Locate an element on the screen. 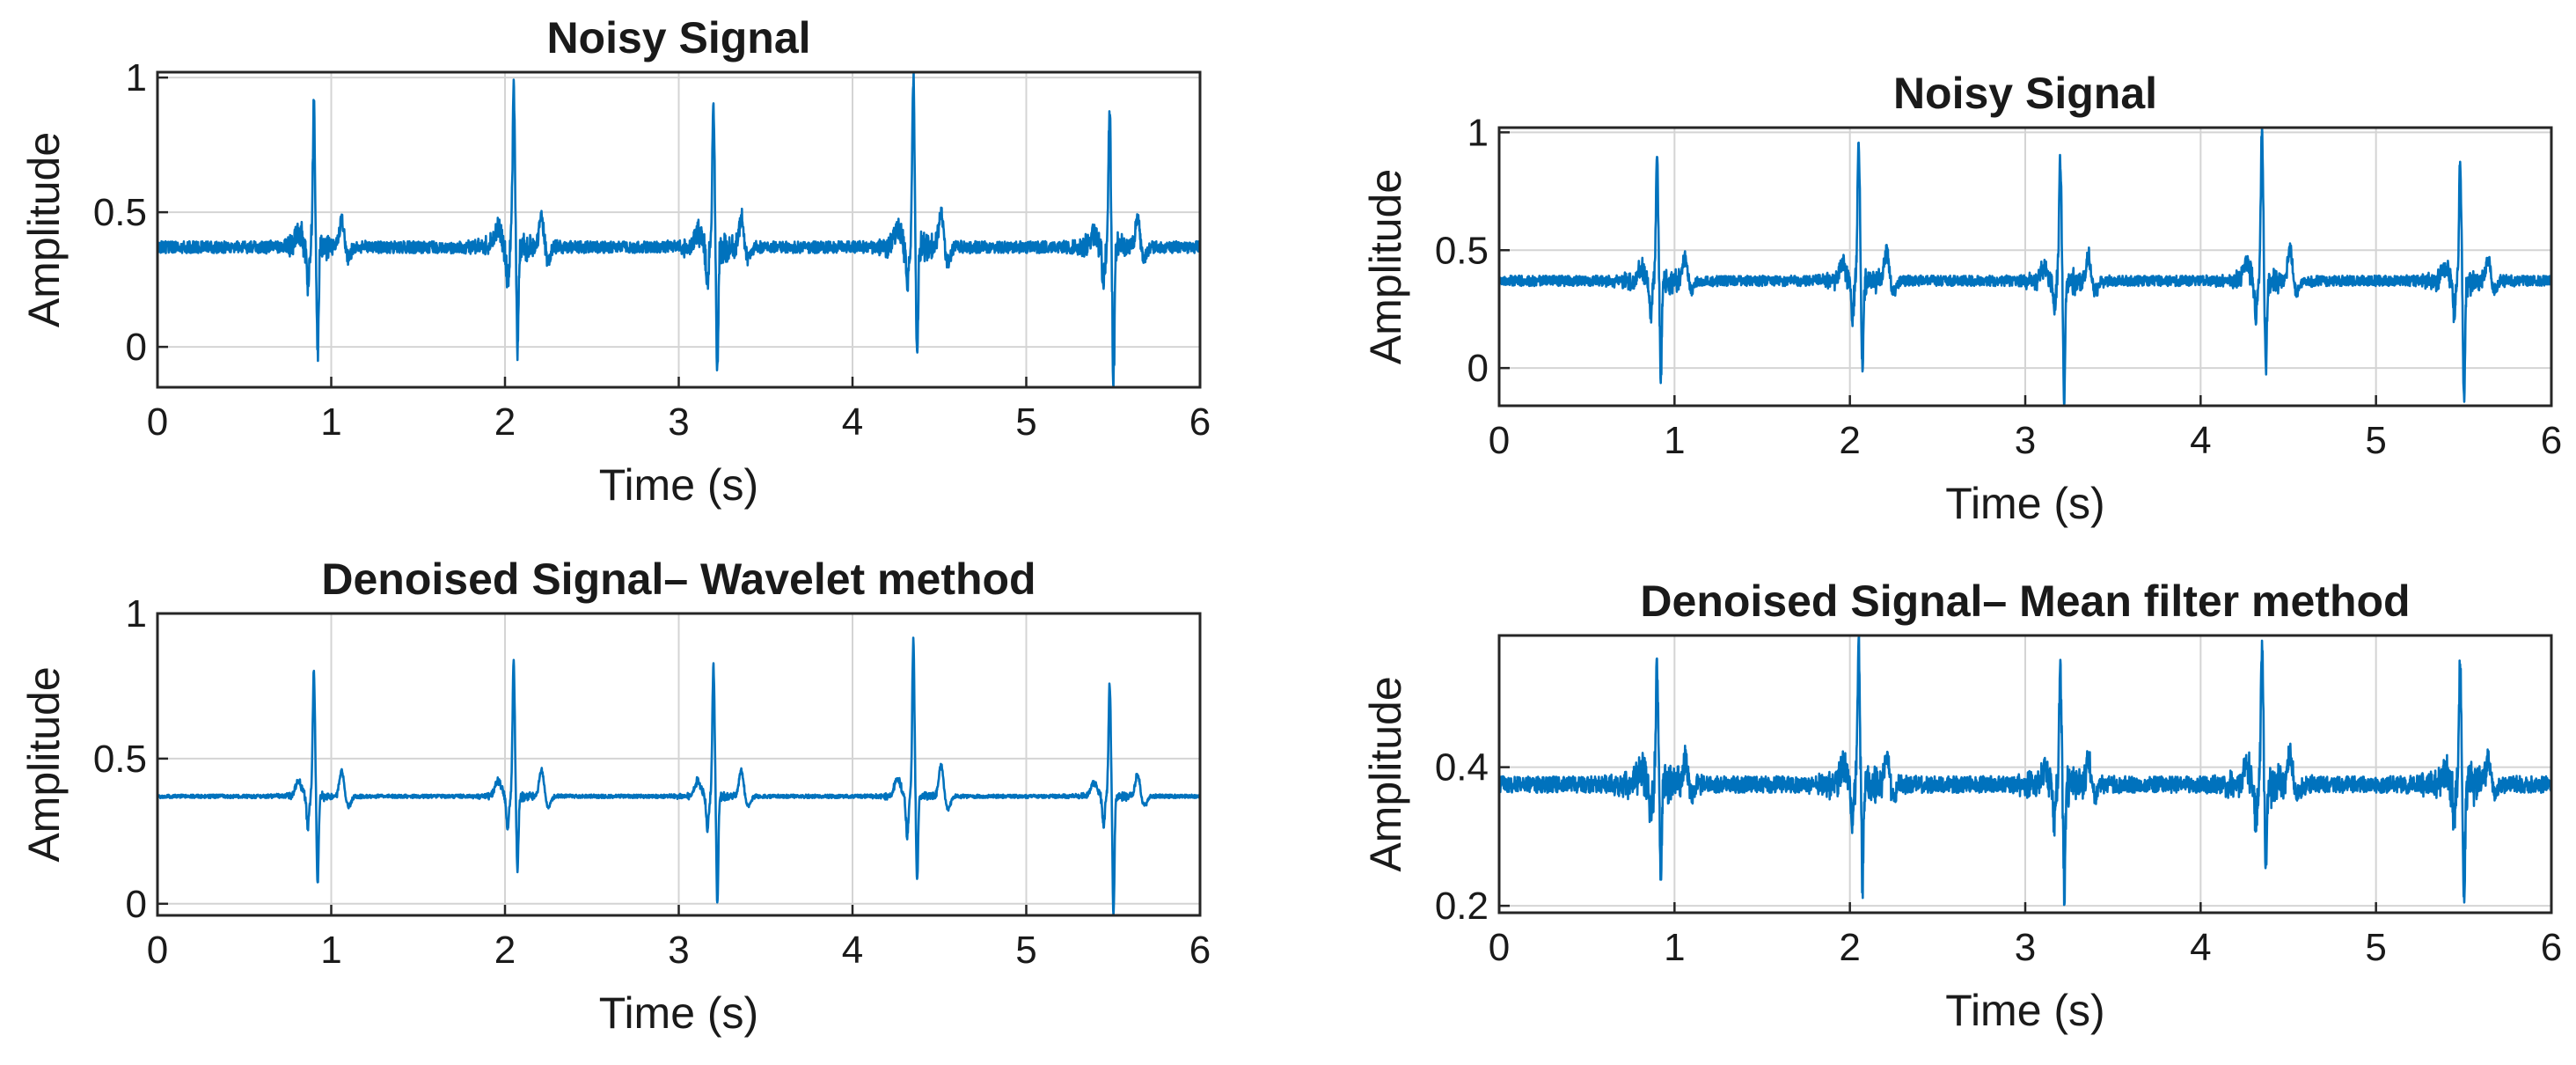 The width and height of the screenshot is (2576, 1065). y-tick-label: 0.4 is located at coordinates (1462, 768).